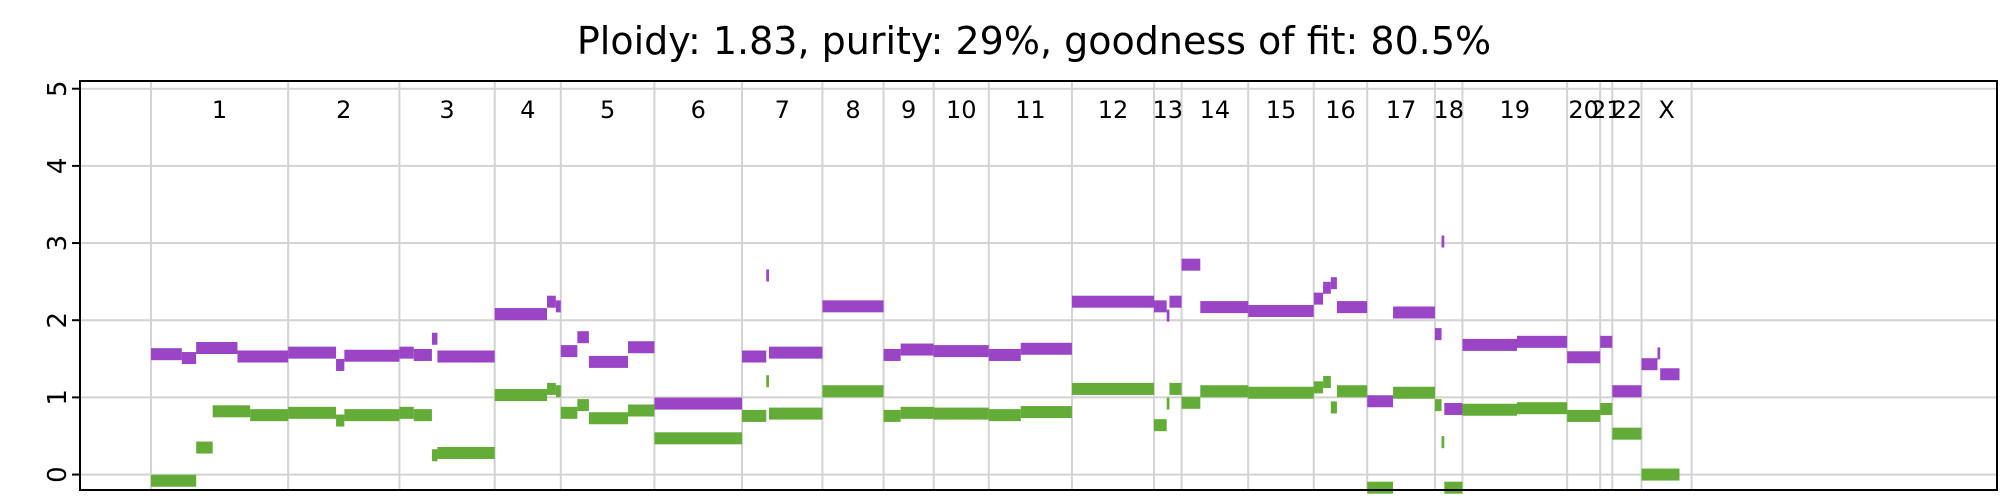 This screenshot has width=2000, height=504. Describe the element at coordinates (1168, 110) in the screenshot. I see `chrom-label-13: 13` at that location.